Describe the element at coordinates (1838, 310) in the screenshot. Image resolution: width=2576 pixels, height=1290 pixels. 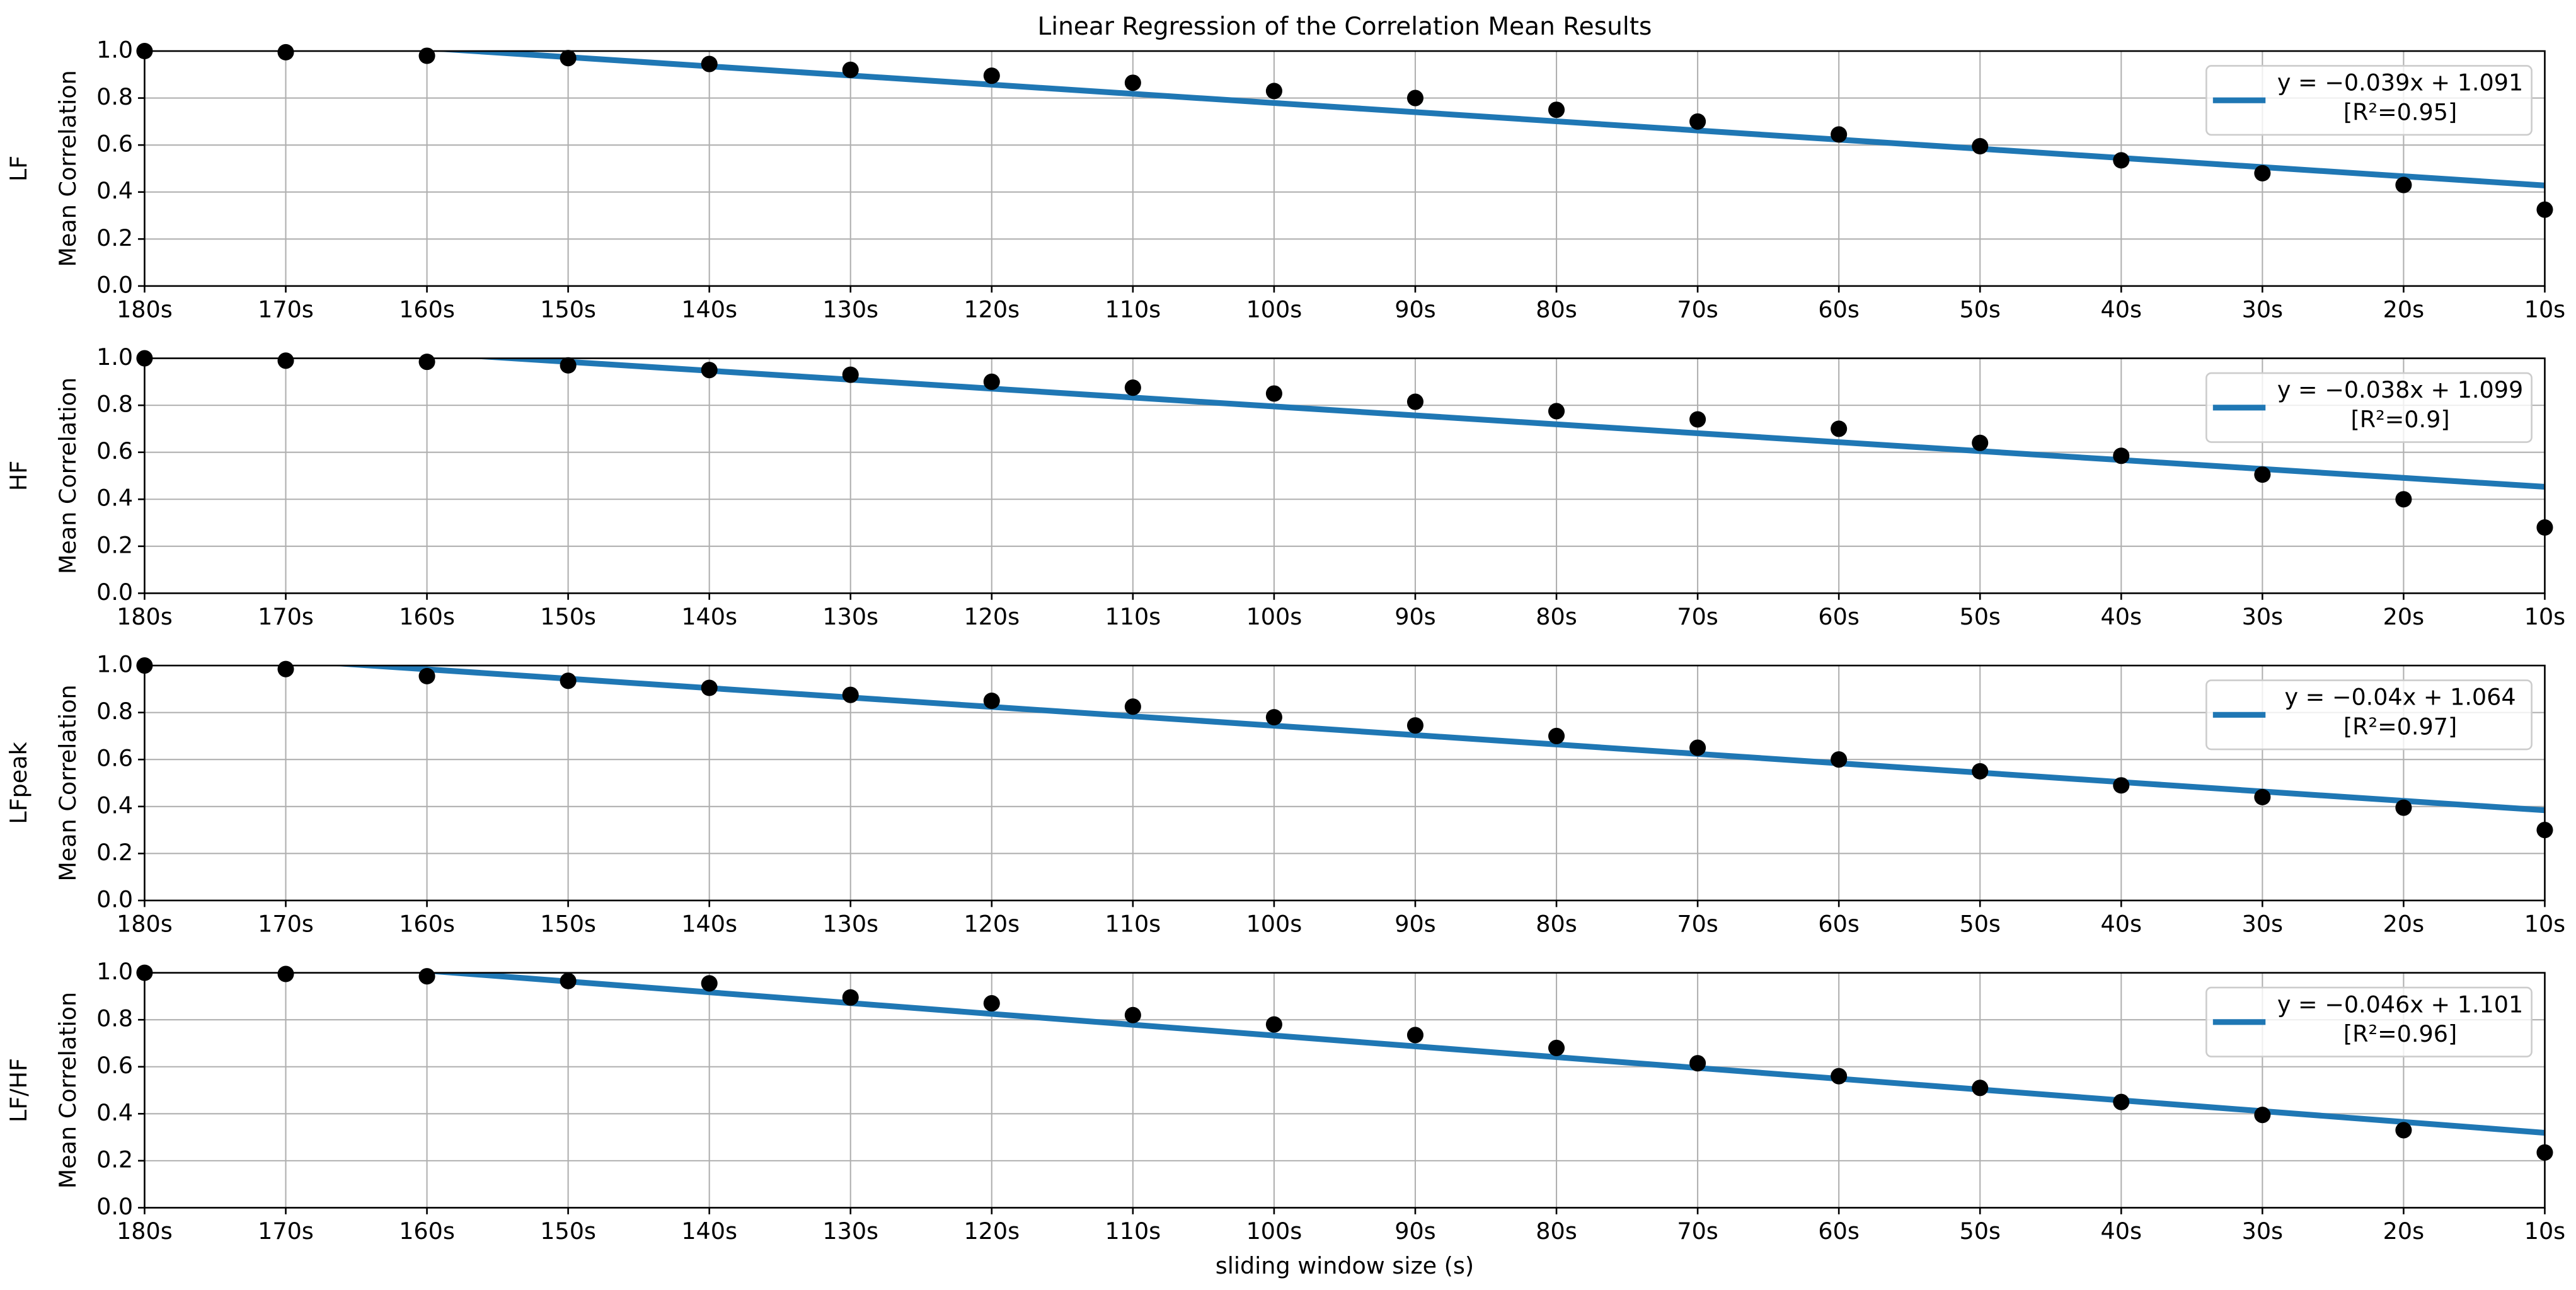
I see `x-tick-label: 60s` at that location.